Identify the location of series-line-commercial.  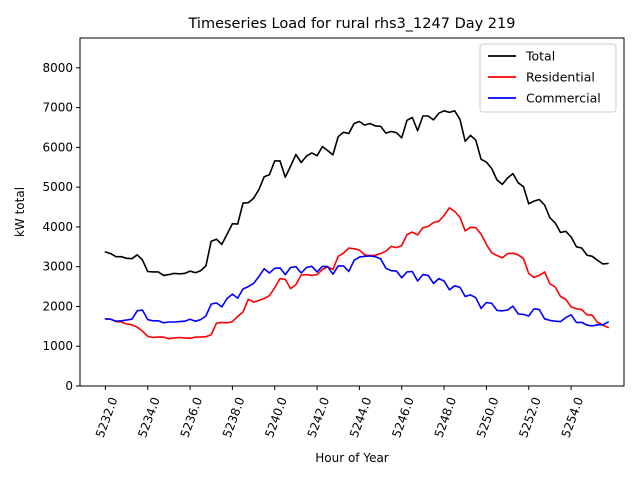
(356, 291).